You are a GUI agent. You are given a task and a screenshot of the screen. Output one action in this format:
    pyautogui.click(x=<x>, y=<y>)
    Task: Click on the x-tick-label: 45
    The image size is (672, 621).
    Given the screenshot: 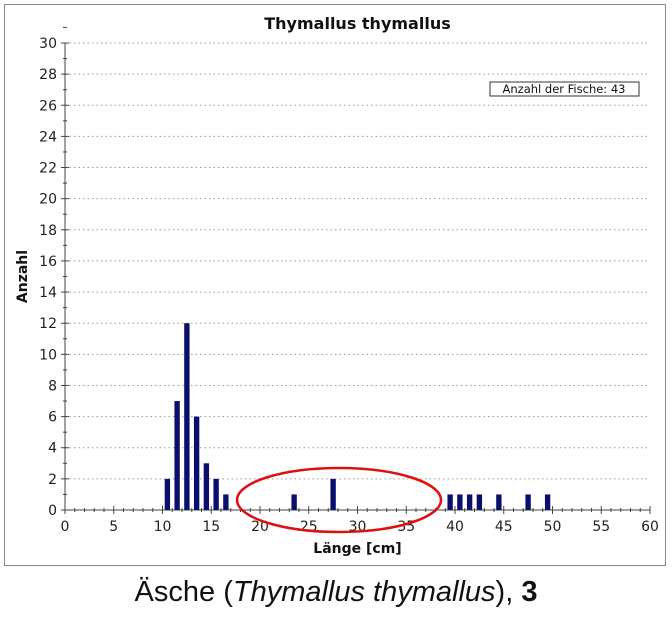 What is the action you would take?
    pyautogui.click(x=504, y=527)
    